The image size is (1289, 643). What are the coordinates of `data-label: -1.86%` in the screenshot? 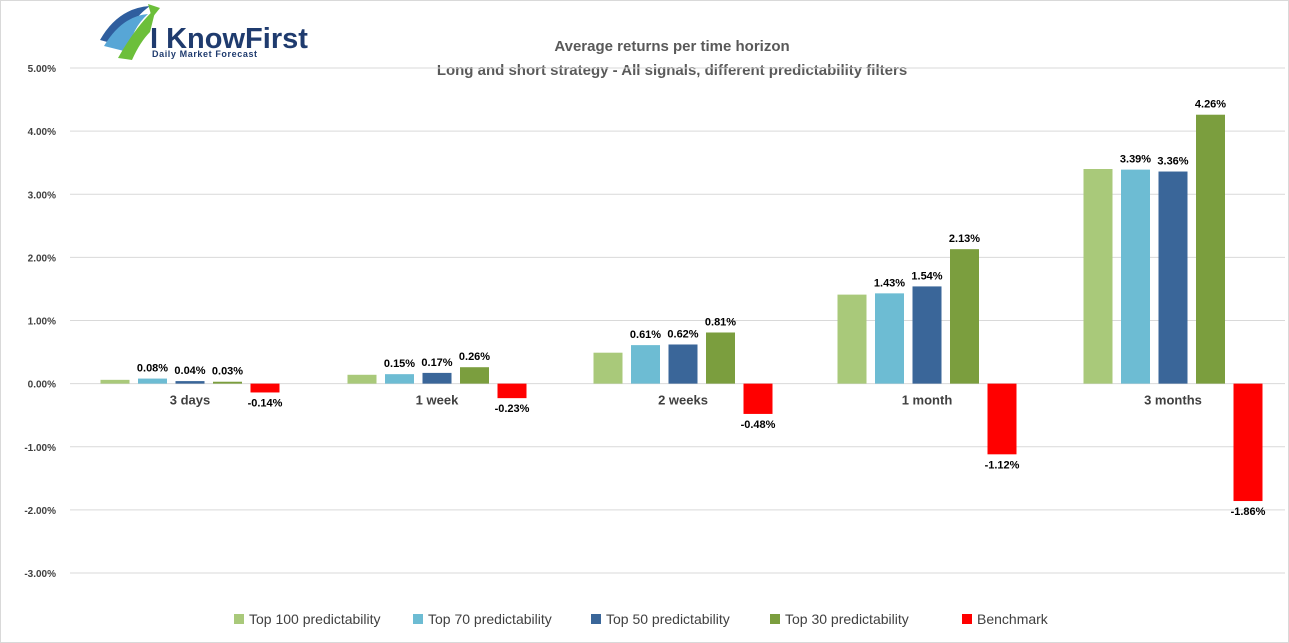 It's located at (1248, 512).